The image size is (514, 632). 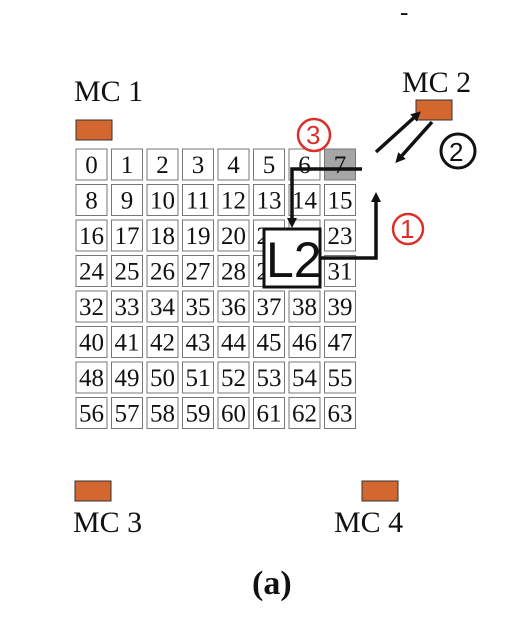 What do you see at coordinates (458, 151) in the screenshot?
I see `step-2-badge` at bounding box center [458, 151].